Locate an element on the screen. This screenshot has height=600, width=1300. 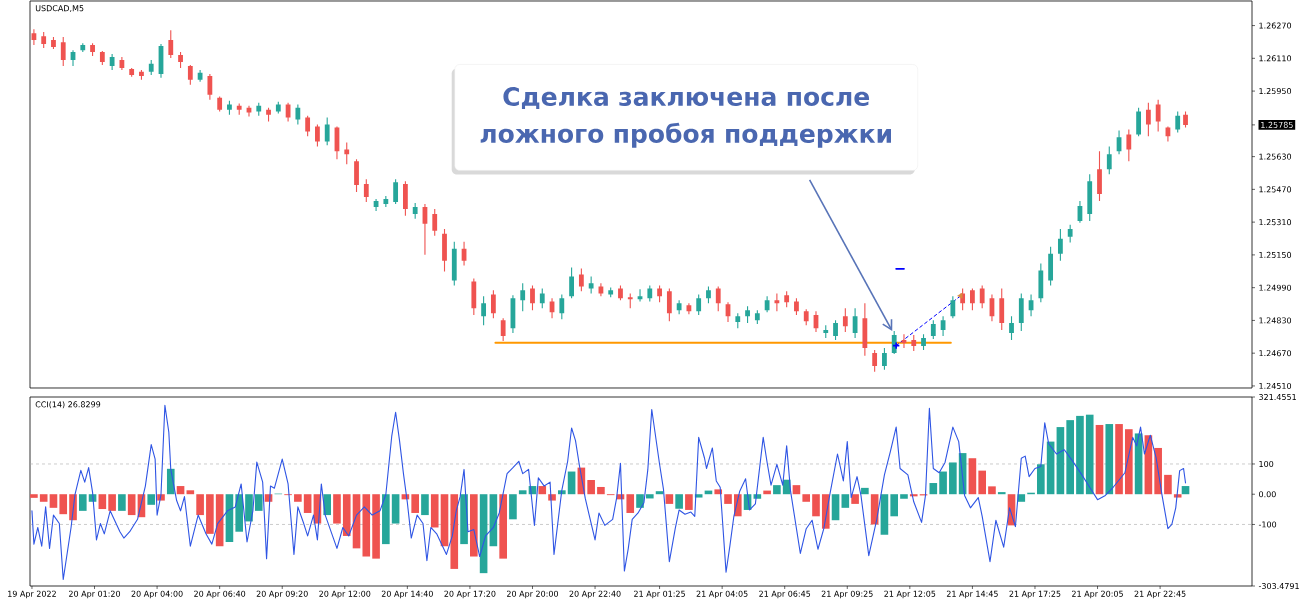
x-tick-label: 21 Apr 12:05 is located at coordinates (910, 594).